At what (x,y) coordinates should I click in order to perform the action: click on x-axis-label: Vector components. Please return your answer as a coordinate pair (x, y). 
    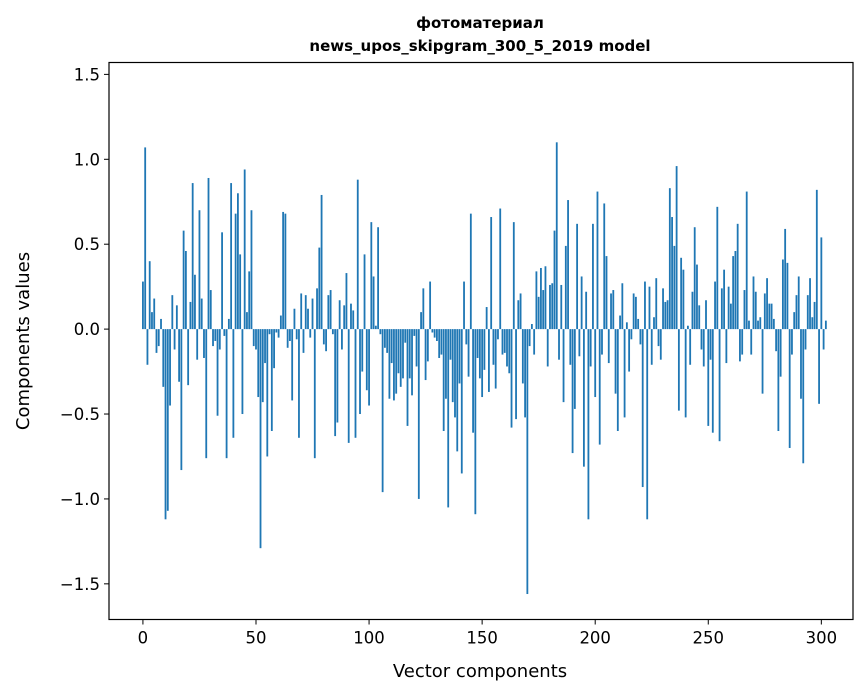
    Looking at the image, I should click on (480, 671).